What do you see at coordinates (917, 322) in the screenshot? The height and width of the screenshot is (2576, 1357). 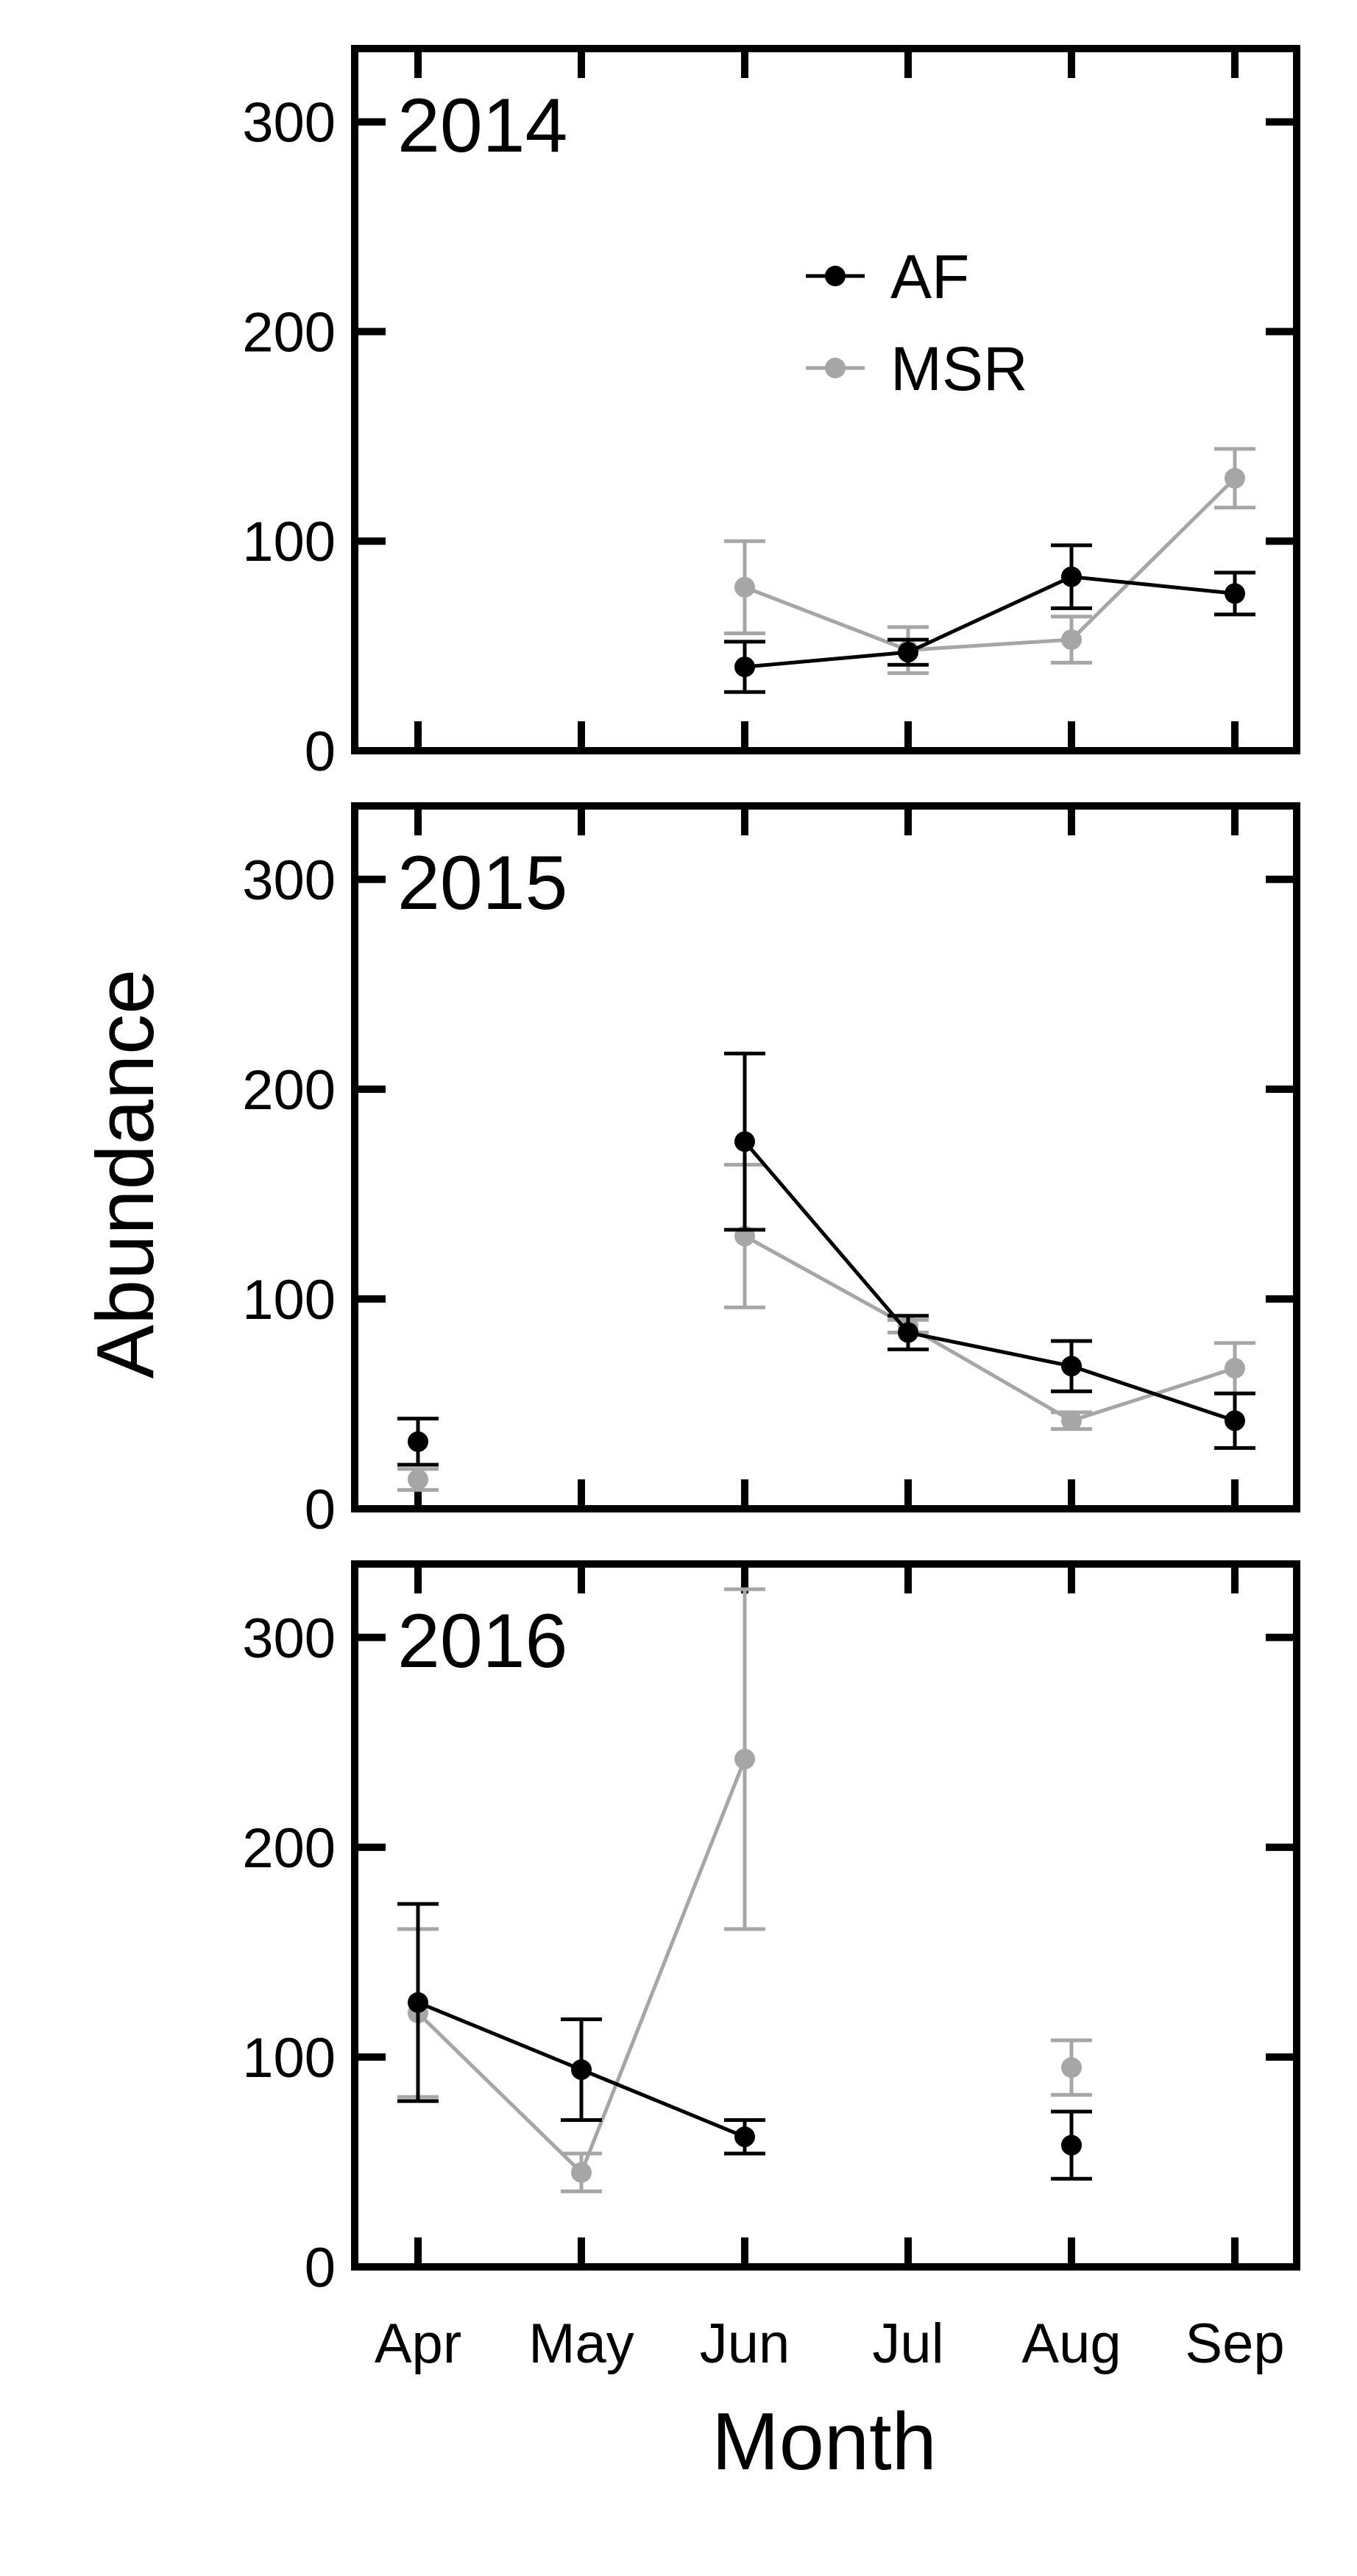 I see `legend: AF MSR` at bounding box center [917, 322].